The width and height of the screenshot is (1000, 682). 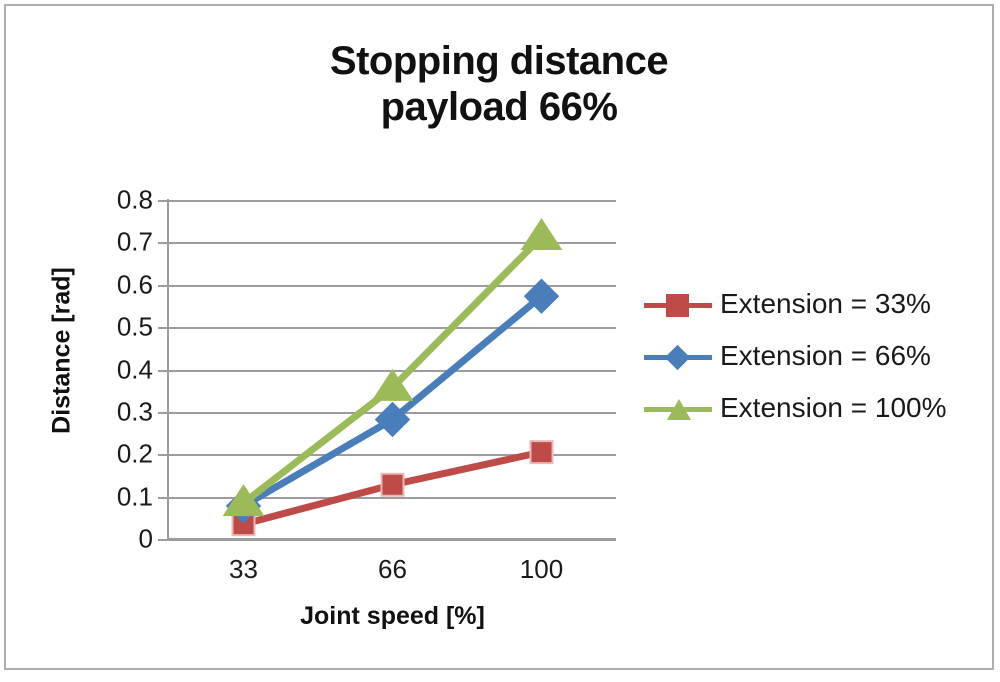 I want to click on x-axis-tick-label: 66, so click(x=392, y=569).